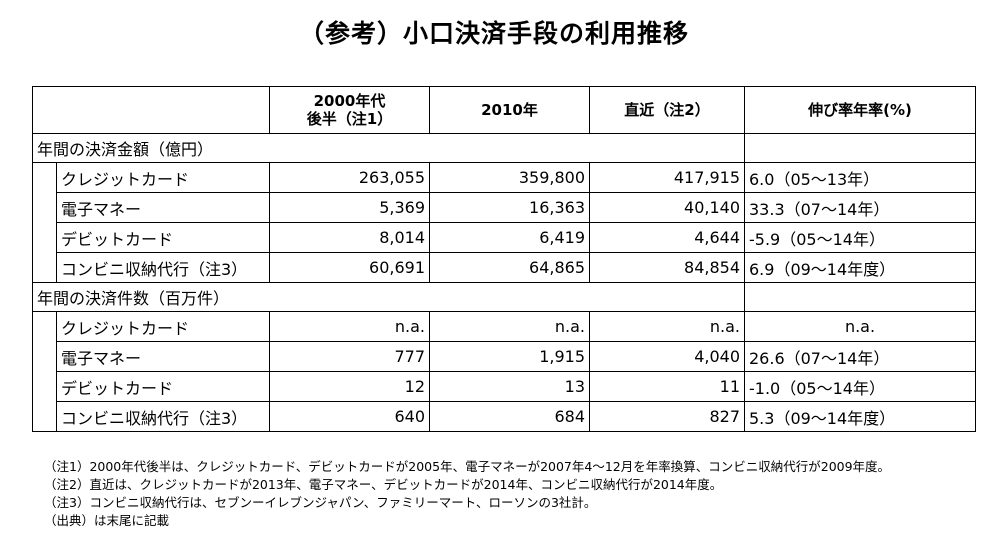  What do you see at coordinates (667, 326) in the screenshot?
I see `value-recent: n.a.` at bounding box center [667, 326].